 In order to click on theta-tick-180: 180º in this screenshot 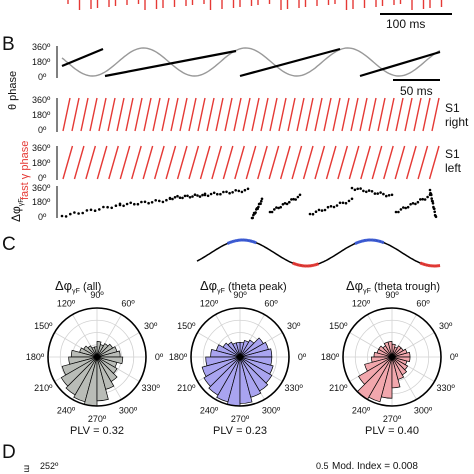, I will do `click(41, 62)`.